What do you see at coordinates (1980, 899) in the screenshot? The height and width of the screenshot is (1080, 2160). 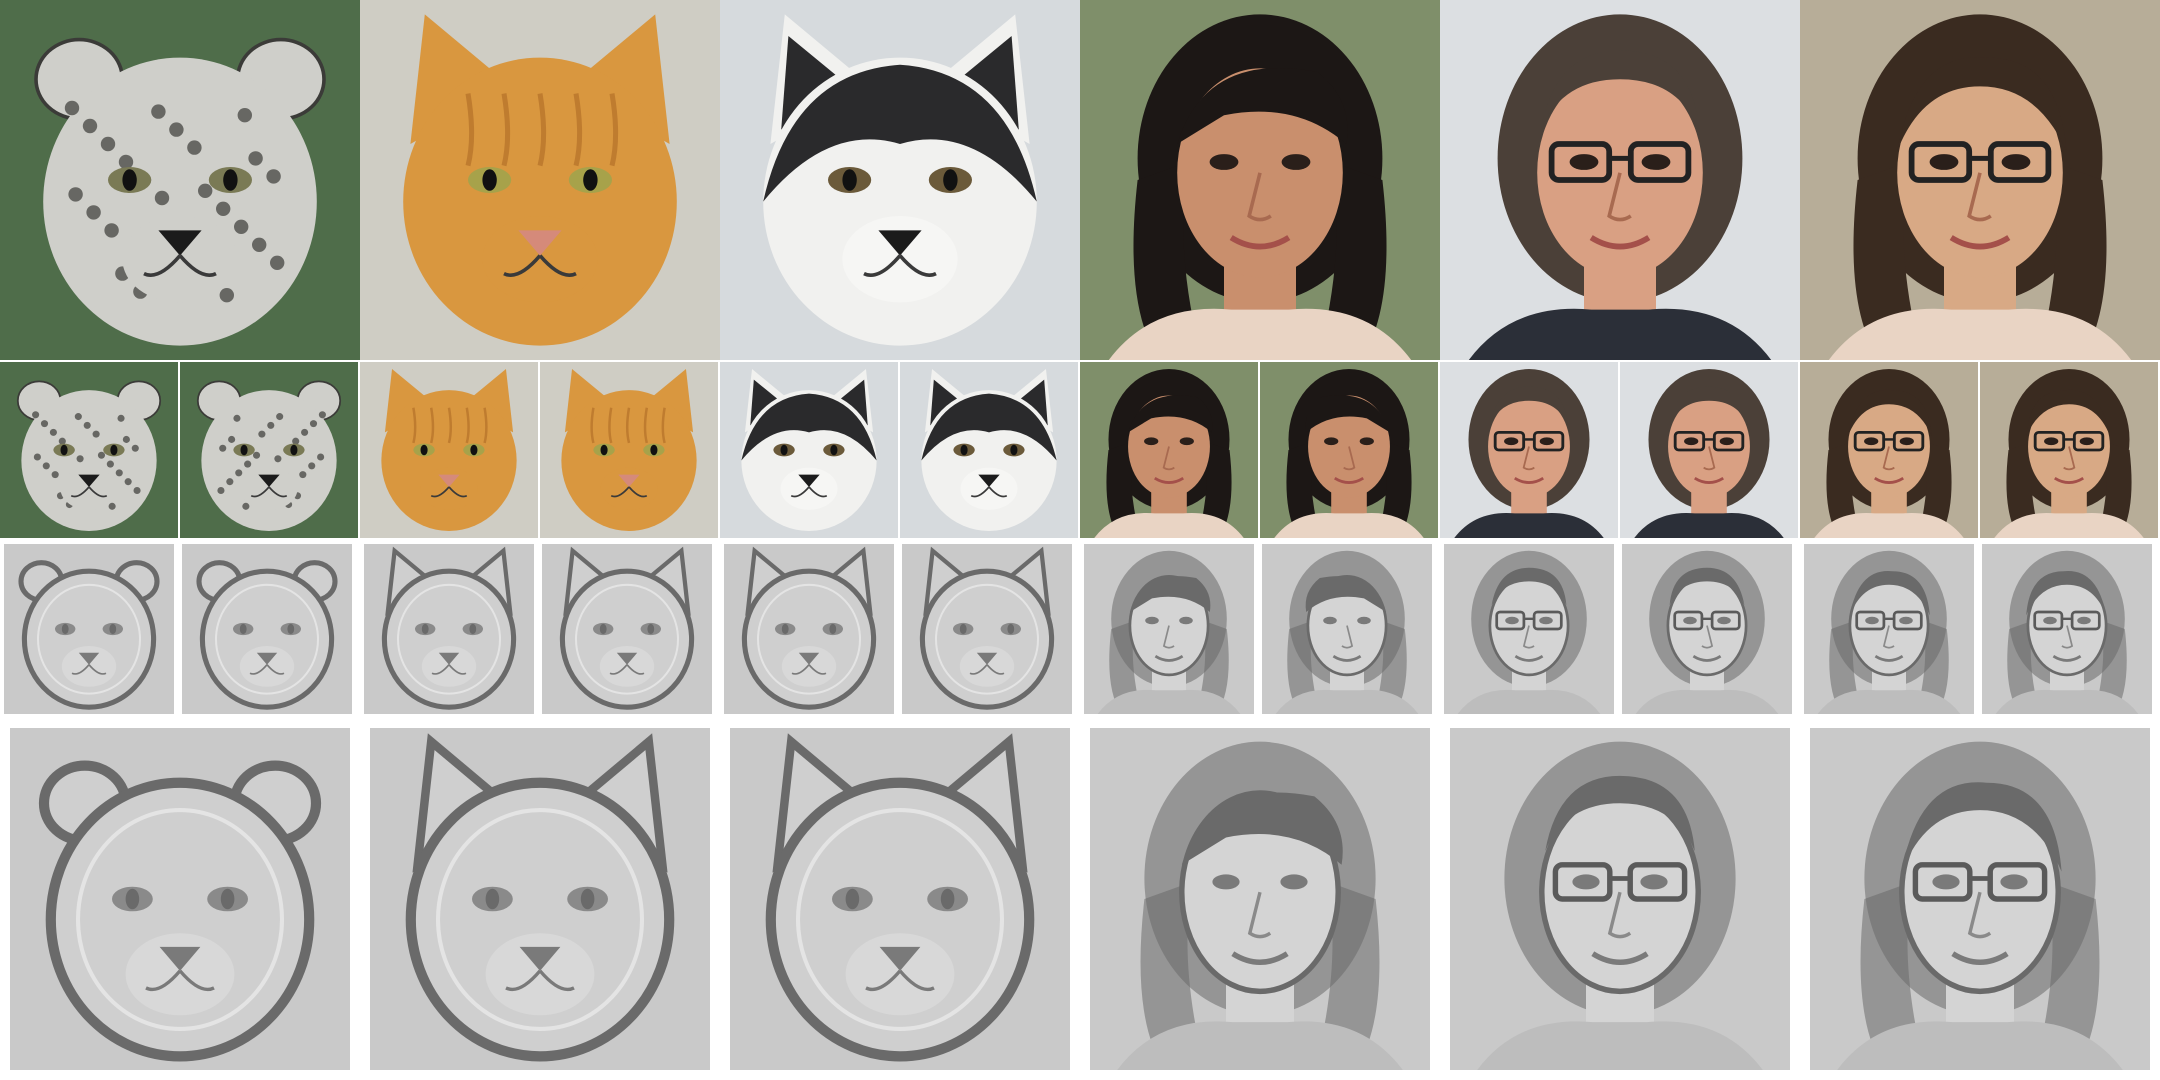 I see `shading-closeup-woman-glasses` at bounding box center [1980, 899].